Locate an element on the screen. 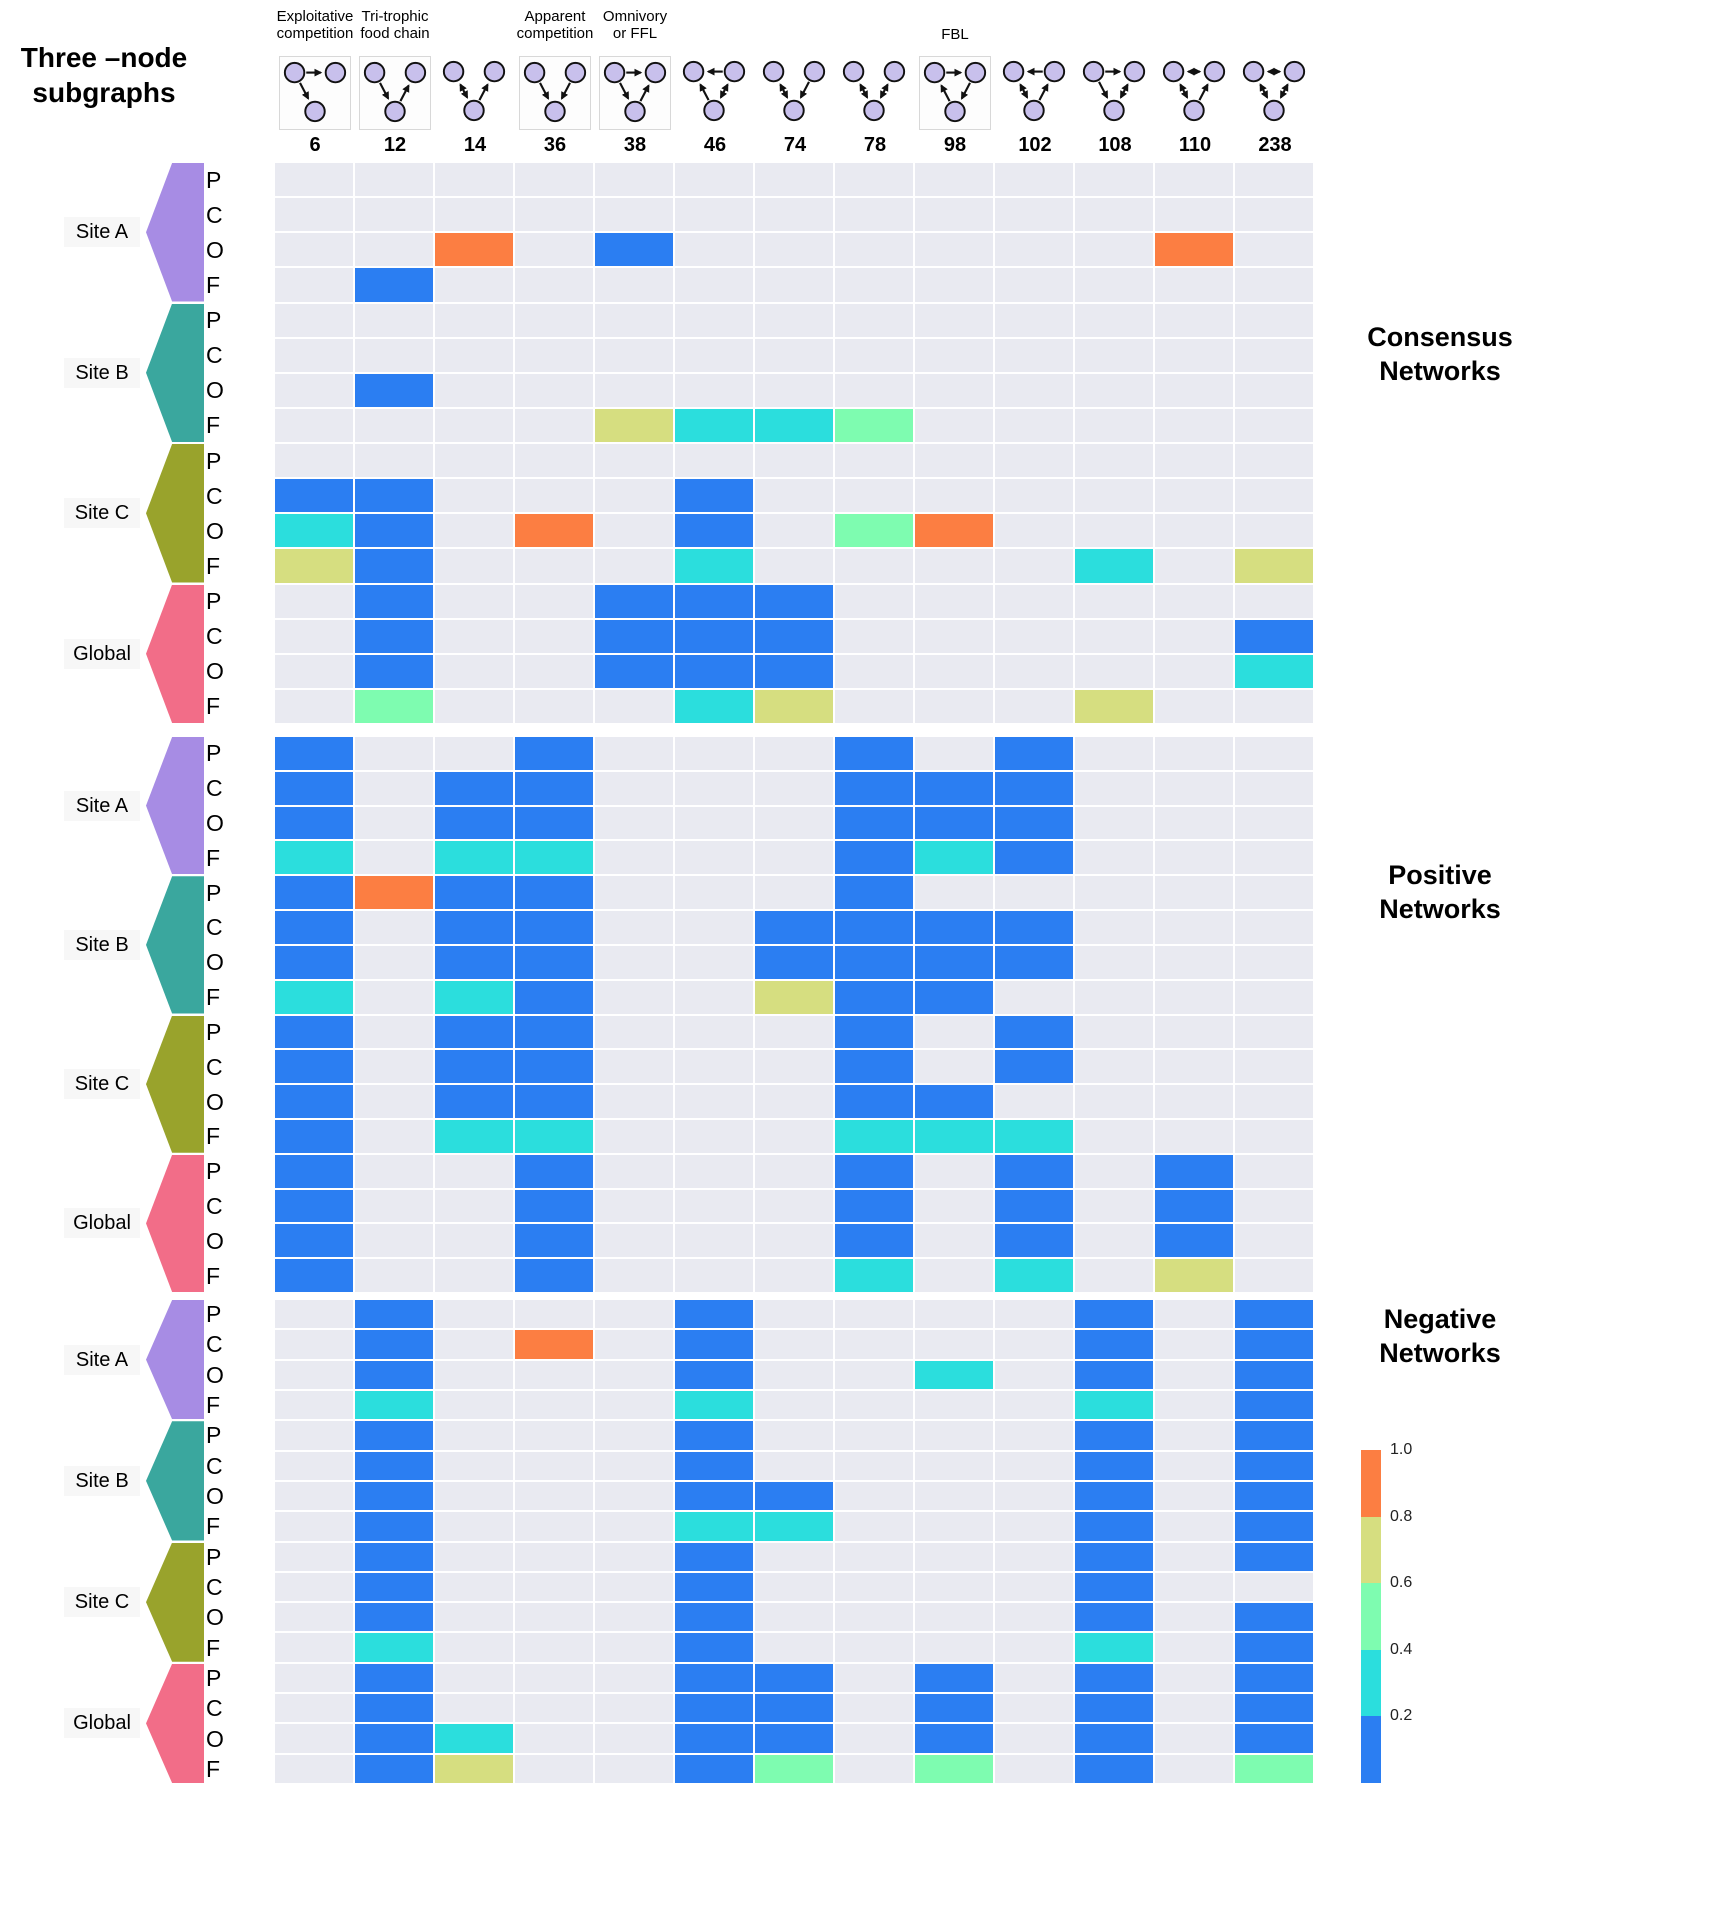  motif-group-label: FBL is located at coordinates (955, 34).